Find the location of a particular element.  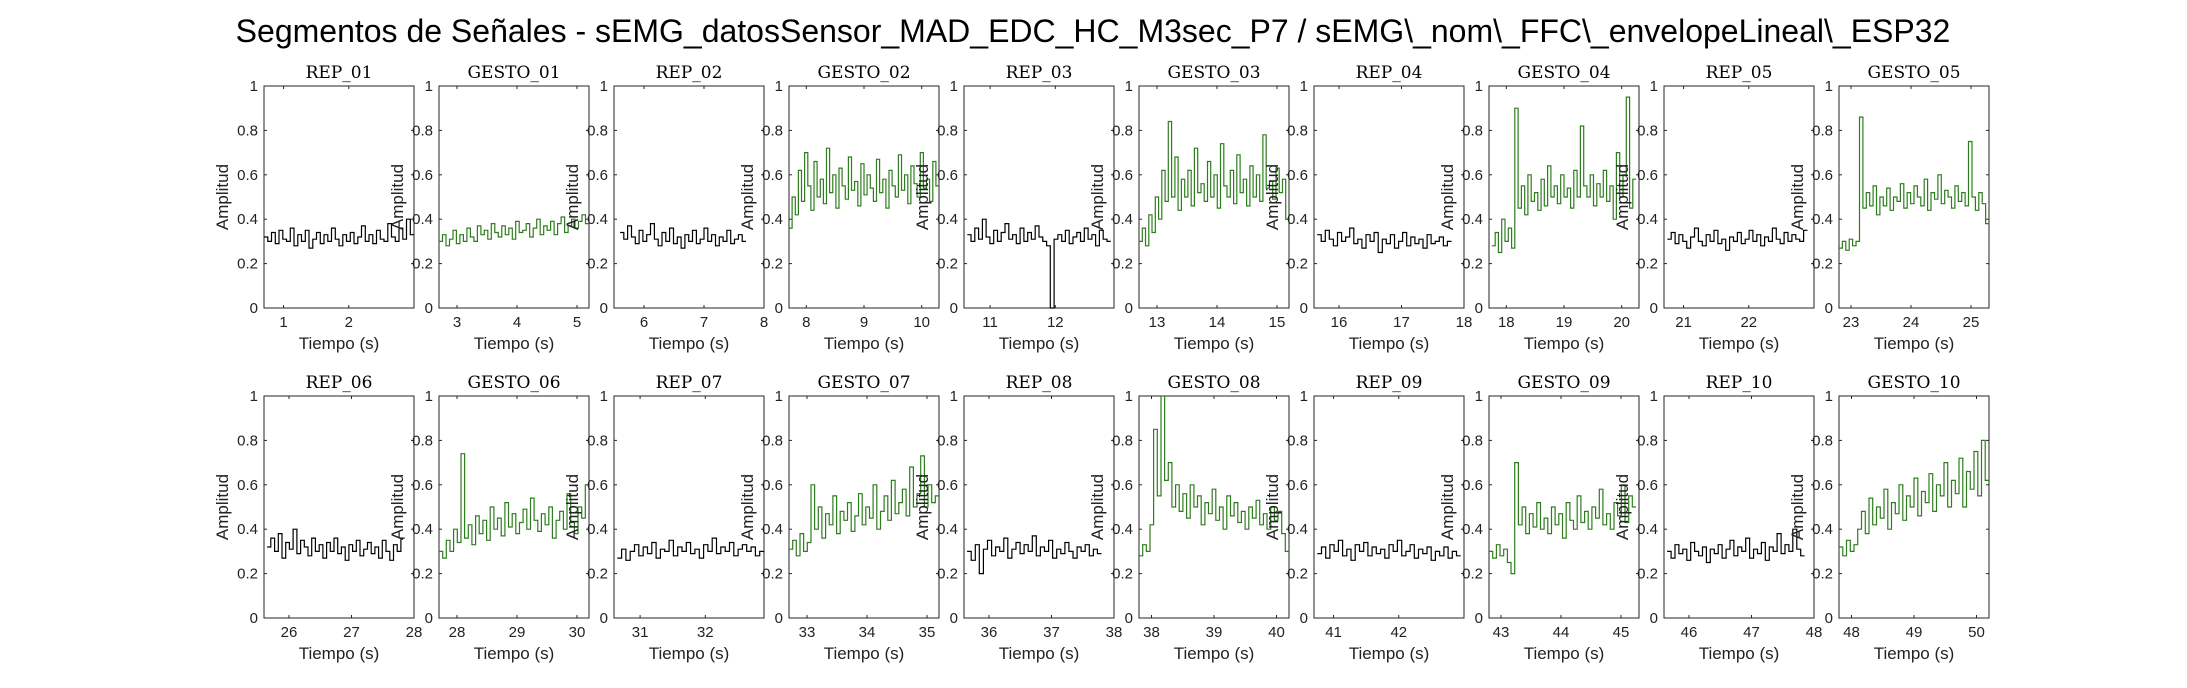

x-tick-label: 40 is located at coordinates (1276, 632).